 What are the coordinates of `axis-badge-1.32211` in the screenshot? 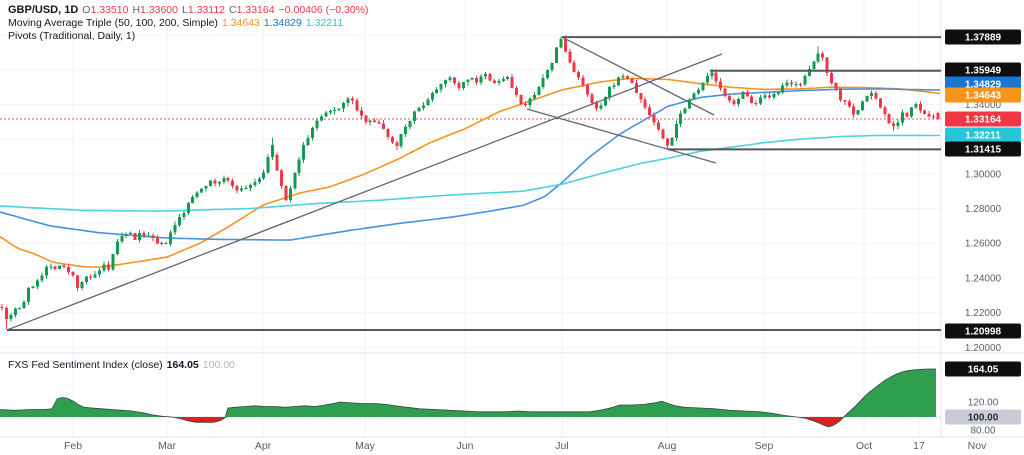 It's located at (983, 135).